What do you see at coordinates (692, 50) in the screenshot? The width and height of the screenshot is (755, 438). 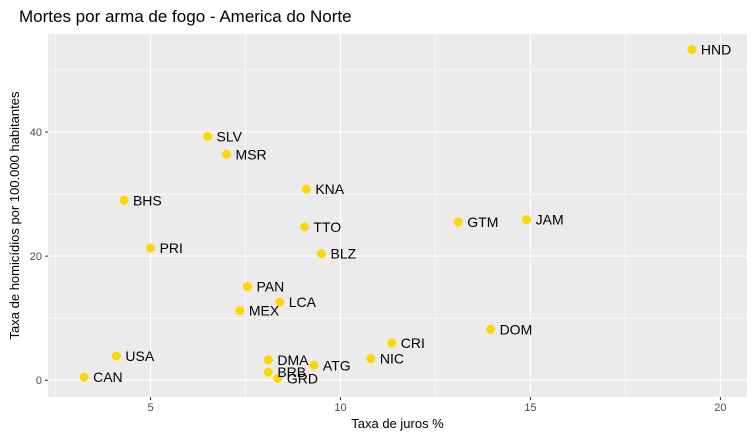 I see `data-point-hnd` at bounding box center [692, 50].